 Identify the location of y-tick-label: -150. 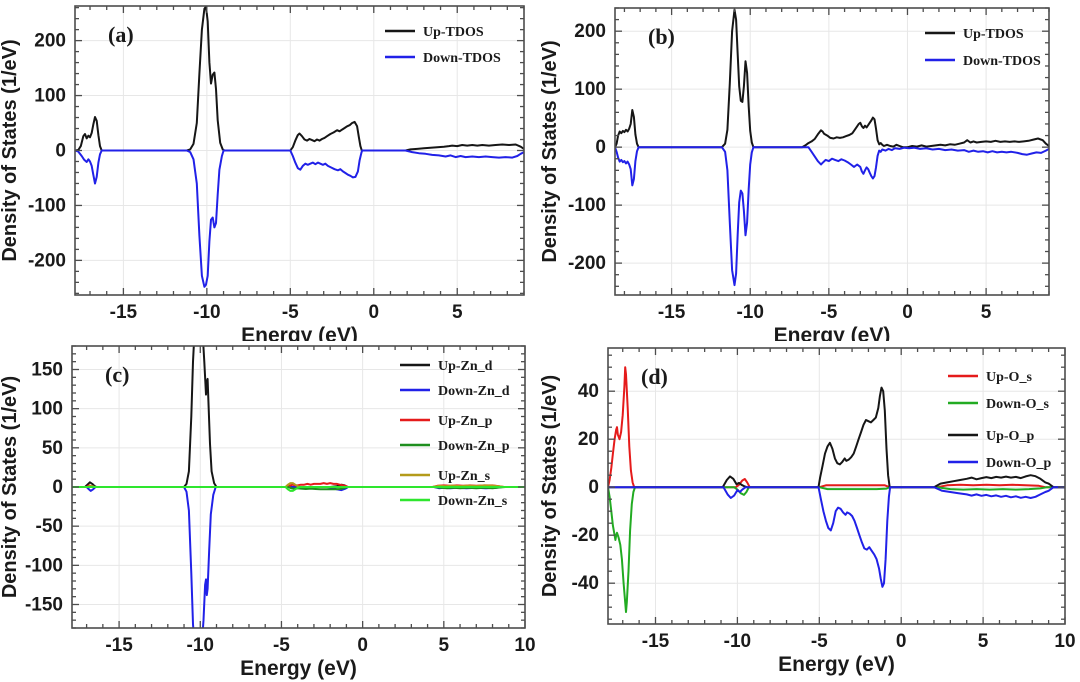
(44, 605).